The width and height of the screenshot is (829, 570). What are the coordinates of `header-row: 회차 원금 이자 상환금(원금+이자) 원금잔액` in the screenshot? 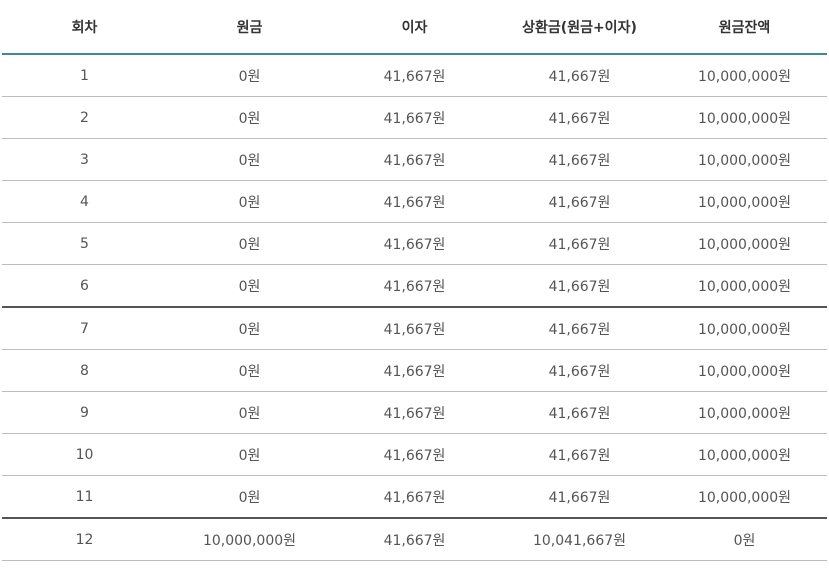 It's located at (414, 27).